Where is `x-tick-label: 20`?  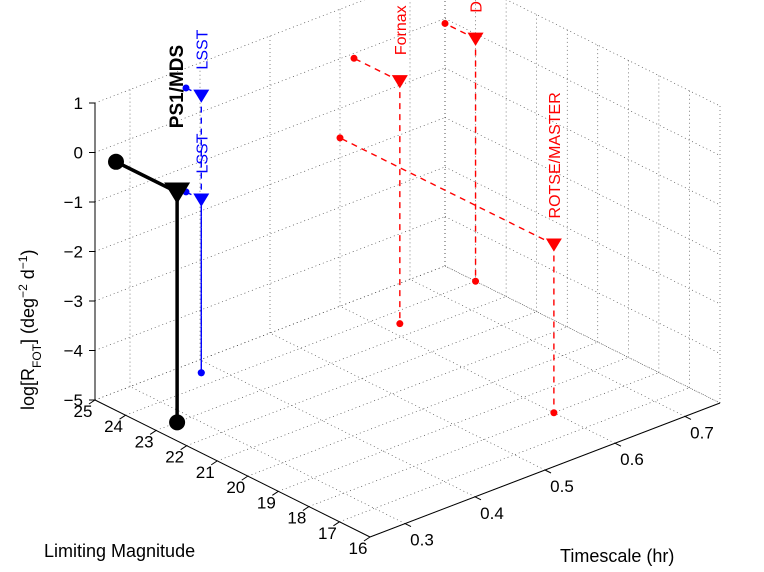
x-tick-label: 20 is located at coordinates (235, 487).